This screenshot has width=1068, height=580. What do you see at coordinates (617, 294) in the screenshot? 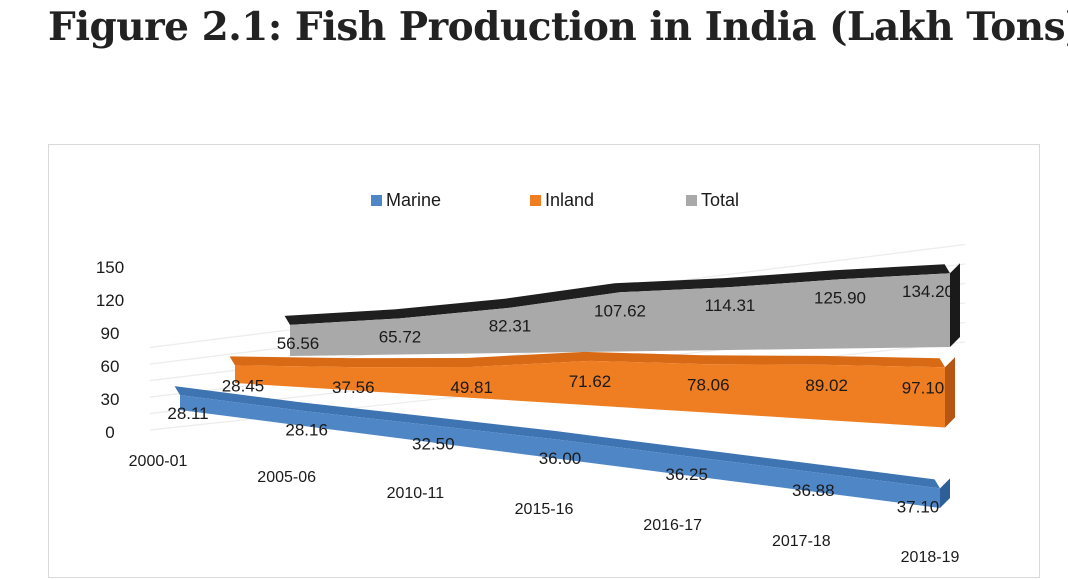
I see `series-top-total` at bounding box center [617, 294].